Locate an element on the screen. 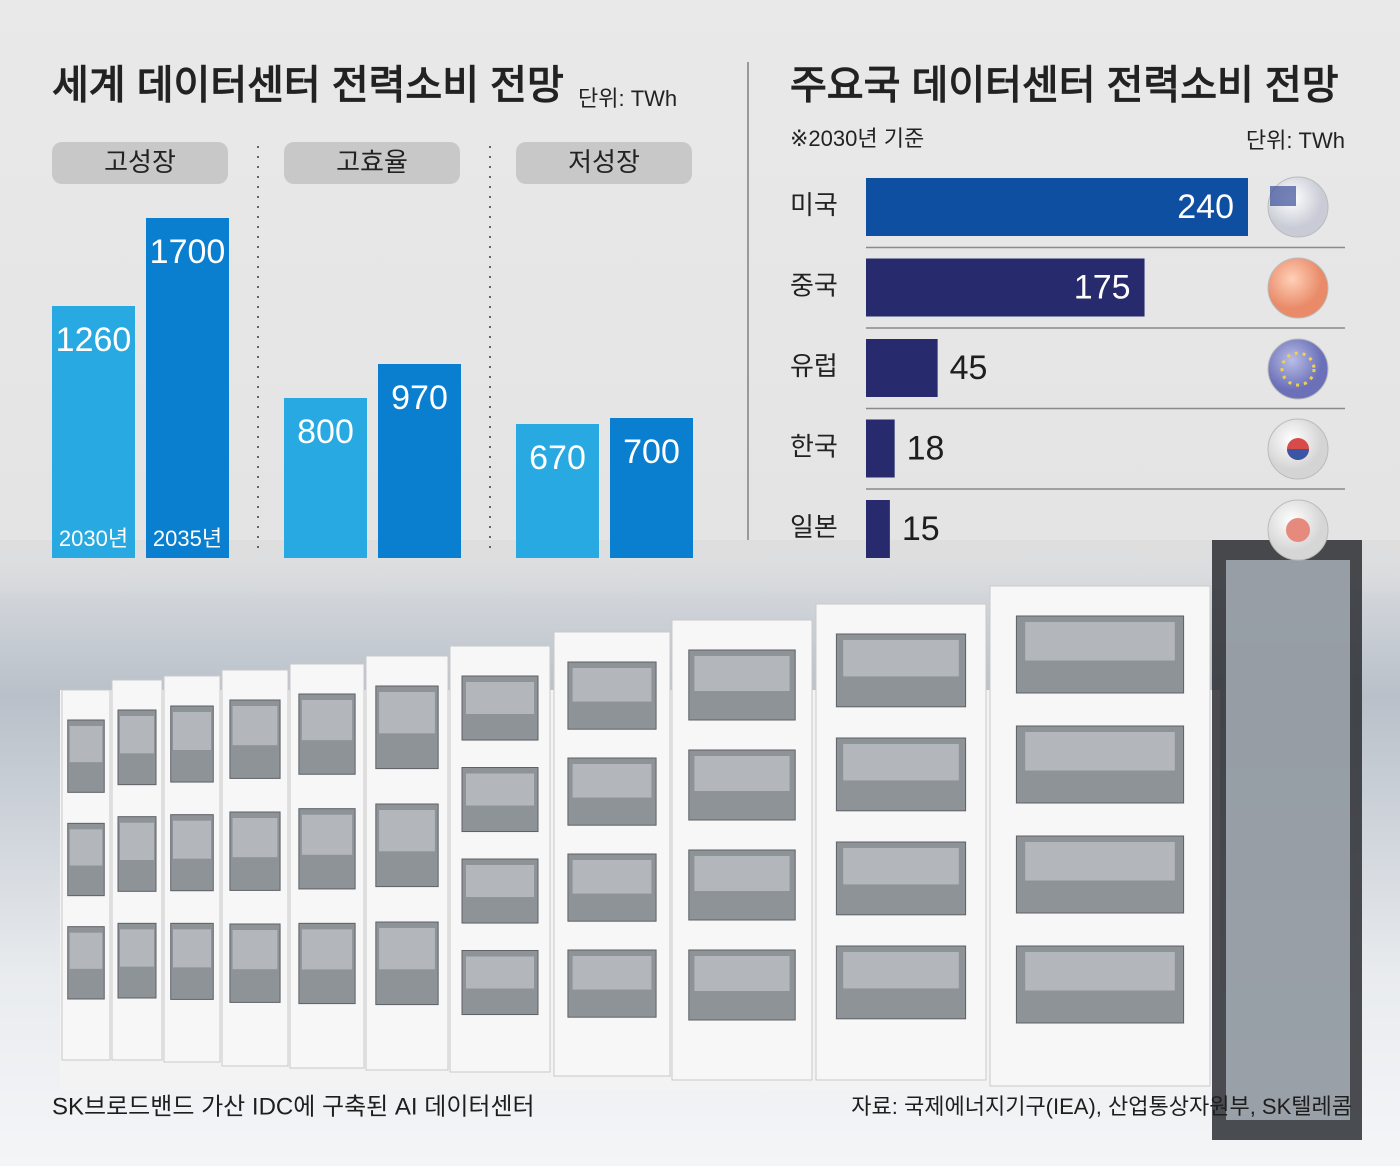 The image size is (1400, 1166). value-label: 175 is located at coordinates (1102, 287).